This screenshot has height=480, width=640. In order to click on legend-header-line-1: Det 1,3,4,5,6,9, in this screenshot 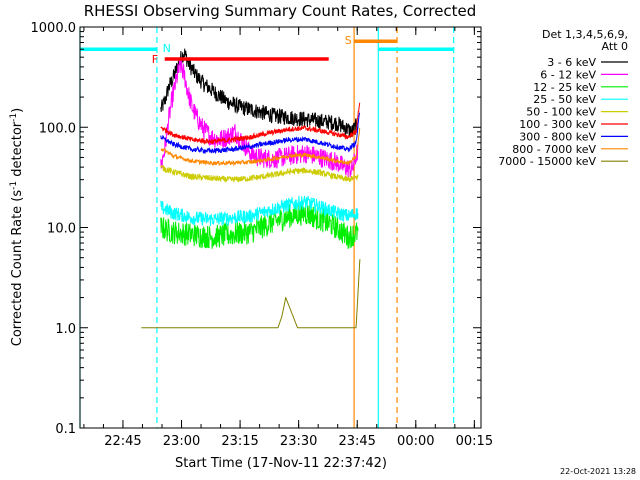, I will do `click(585, 34)`.